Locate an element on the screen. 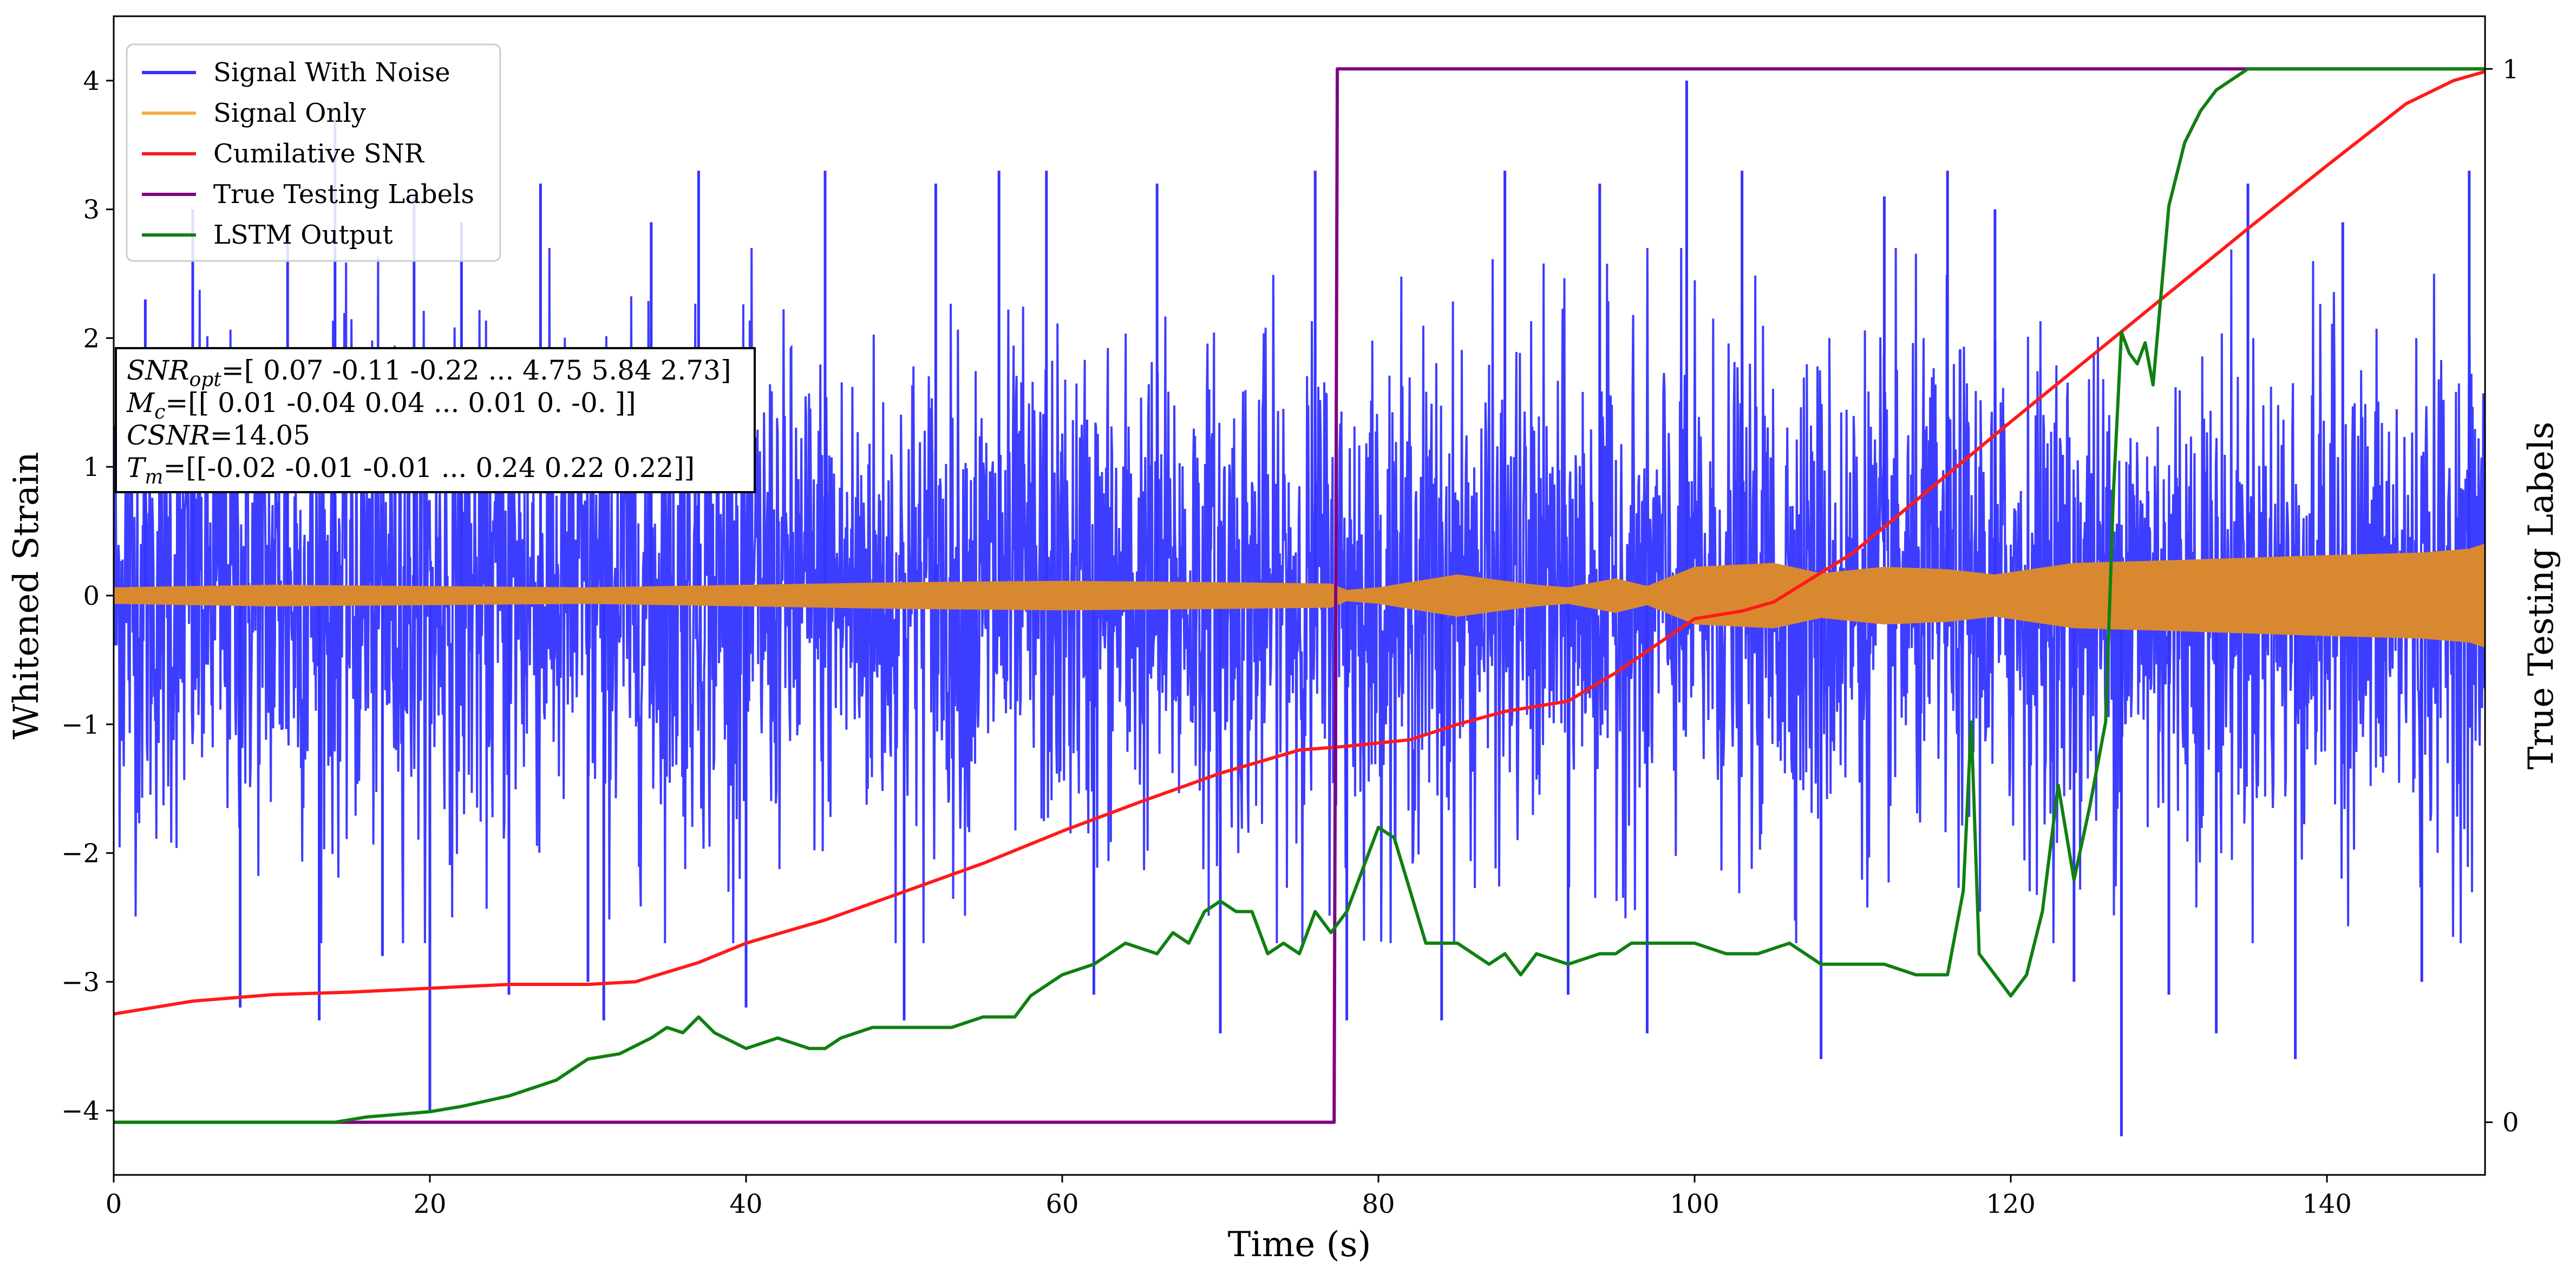 The width and height of the screenshot is (2576, 1274). x-tick-label: 60 is located at coordinates (1061, 1204).